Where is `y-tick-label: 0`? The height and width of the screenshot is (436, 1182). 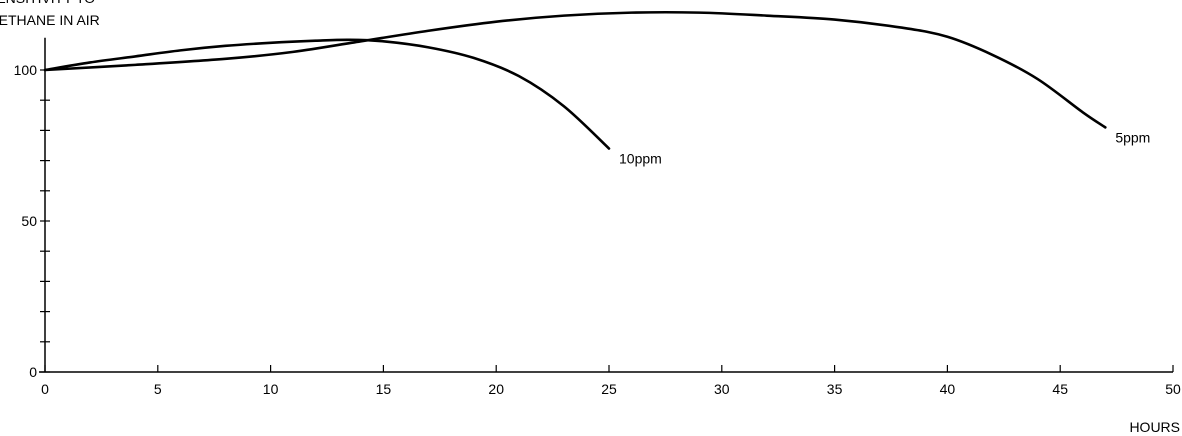
y-tick-label: 0 is located at coordinates (33, 372).